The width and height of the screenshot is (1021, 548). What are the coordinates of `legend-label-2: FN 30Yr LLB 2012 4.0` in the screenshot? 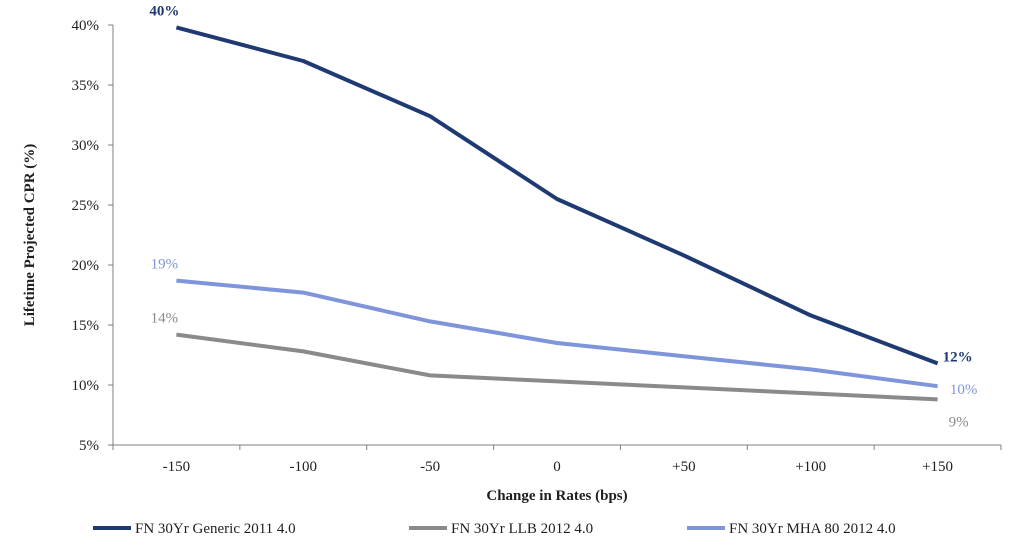 It's located at (522, 529).